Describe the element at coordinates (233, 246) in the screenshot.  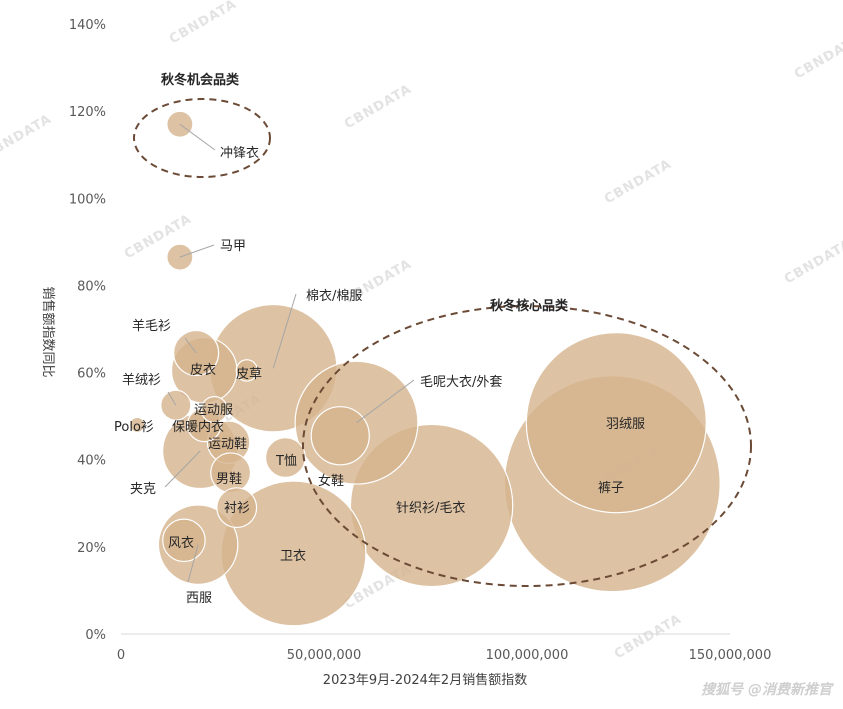
I see `bubble-label: 马甲` at that location.